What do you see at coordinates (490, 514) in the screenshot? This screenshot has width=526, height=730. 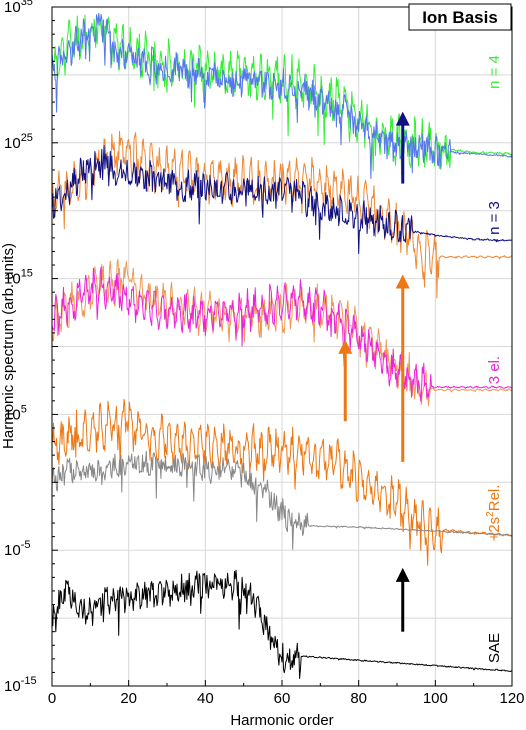 I see `label-rel-sup: 2` at bounding box center [490, 514].